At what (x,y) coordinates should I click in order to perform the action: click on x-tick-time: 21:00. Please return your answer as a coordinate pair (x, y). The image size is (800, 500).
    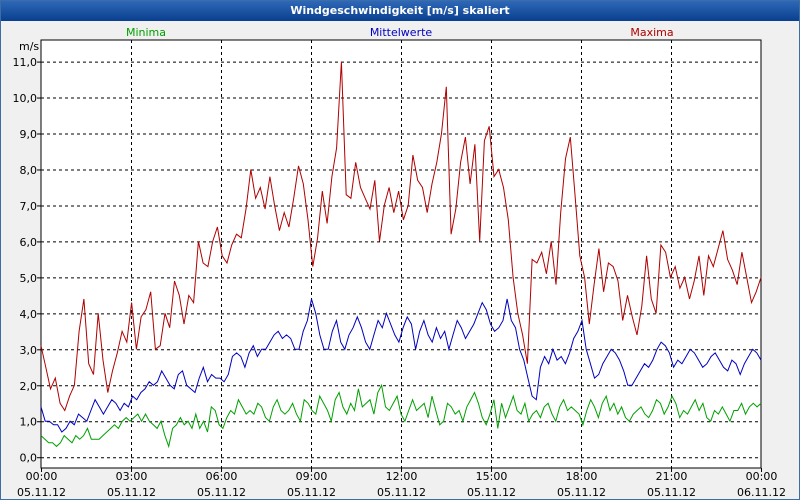
    Looking at the image, I should click on (672, 476).